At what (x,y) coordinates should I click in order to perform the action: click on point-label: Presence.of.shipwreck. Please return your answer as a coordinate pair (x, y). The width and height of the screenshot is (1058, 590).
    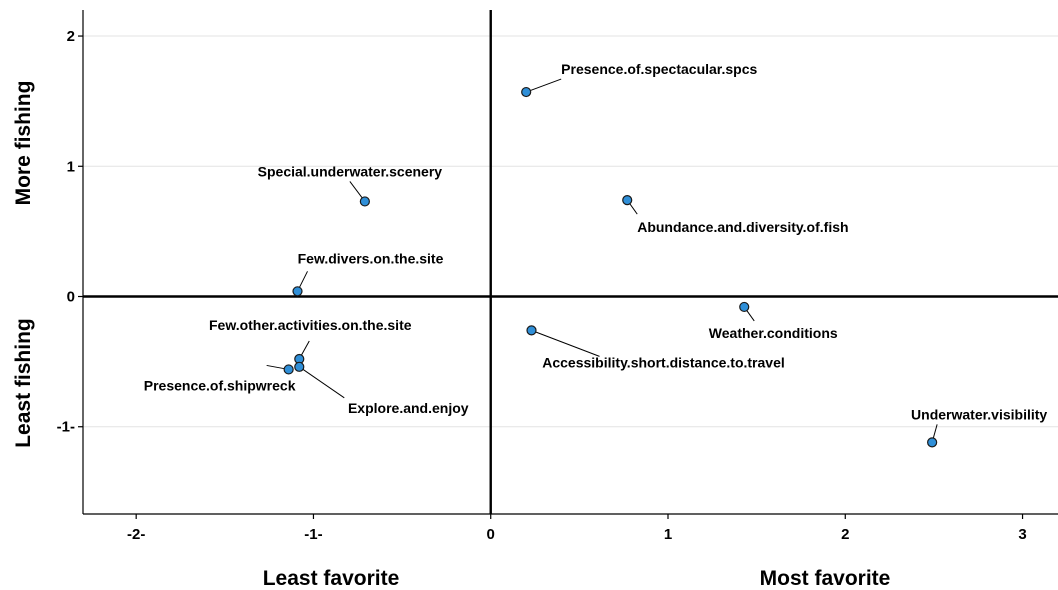
    Looking at the image, I should click on (220, 385).